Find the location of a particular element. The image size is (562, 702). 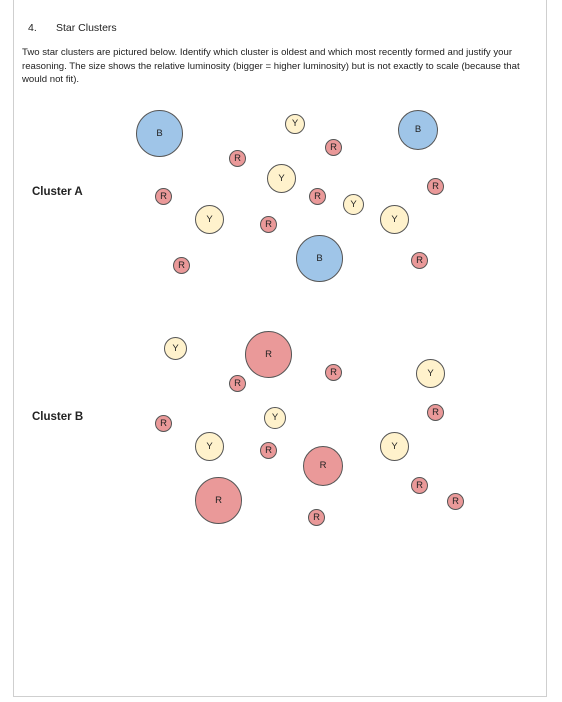

question-header: 4. Star Clusters is located at coordinates (72, 28).